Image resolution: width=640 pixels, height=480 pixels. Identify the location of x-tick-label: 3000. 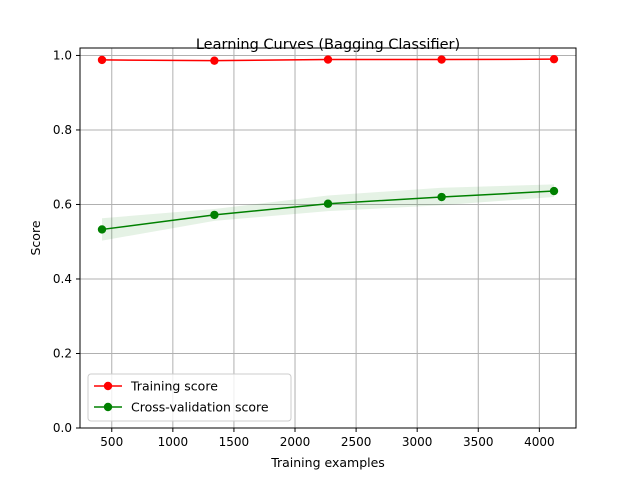
(417, 442).